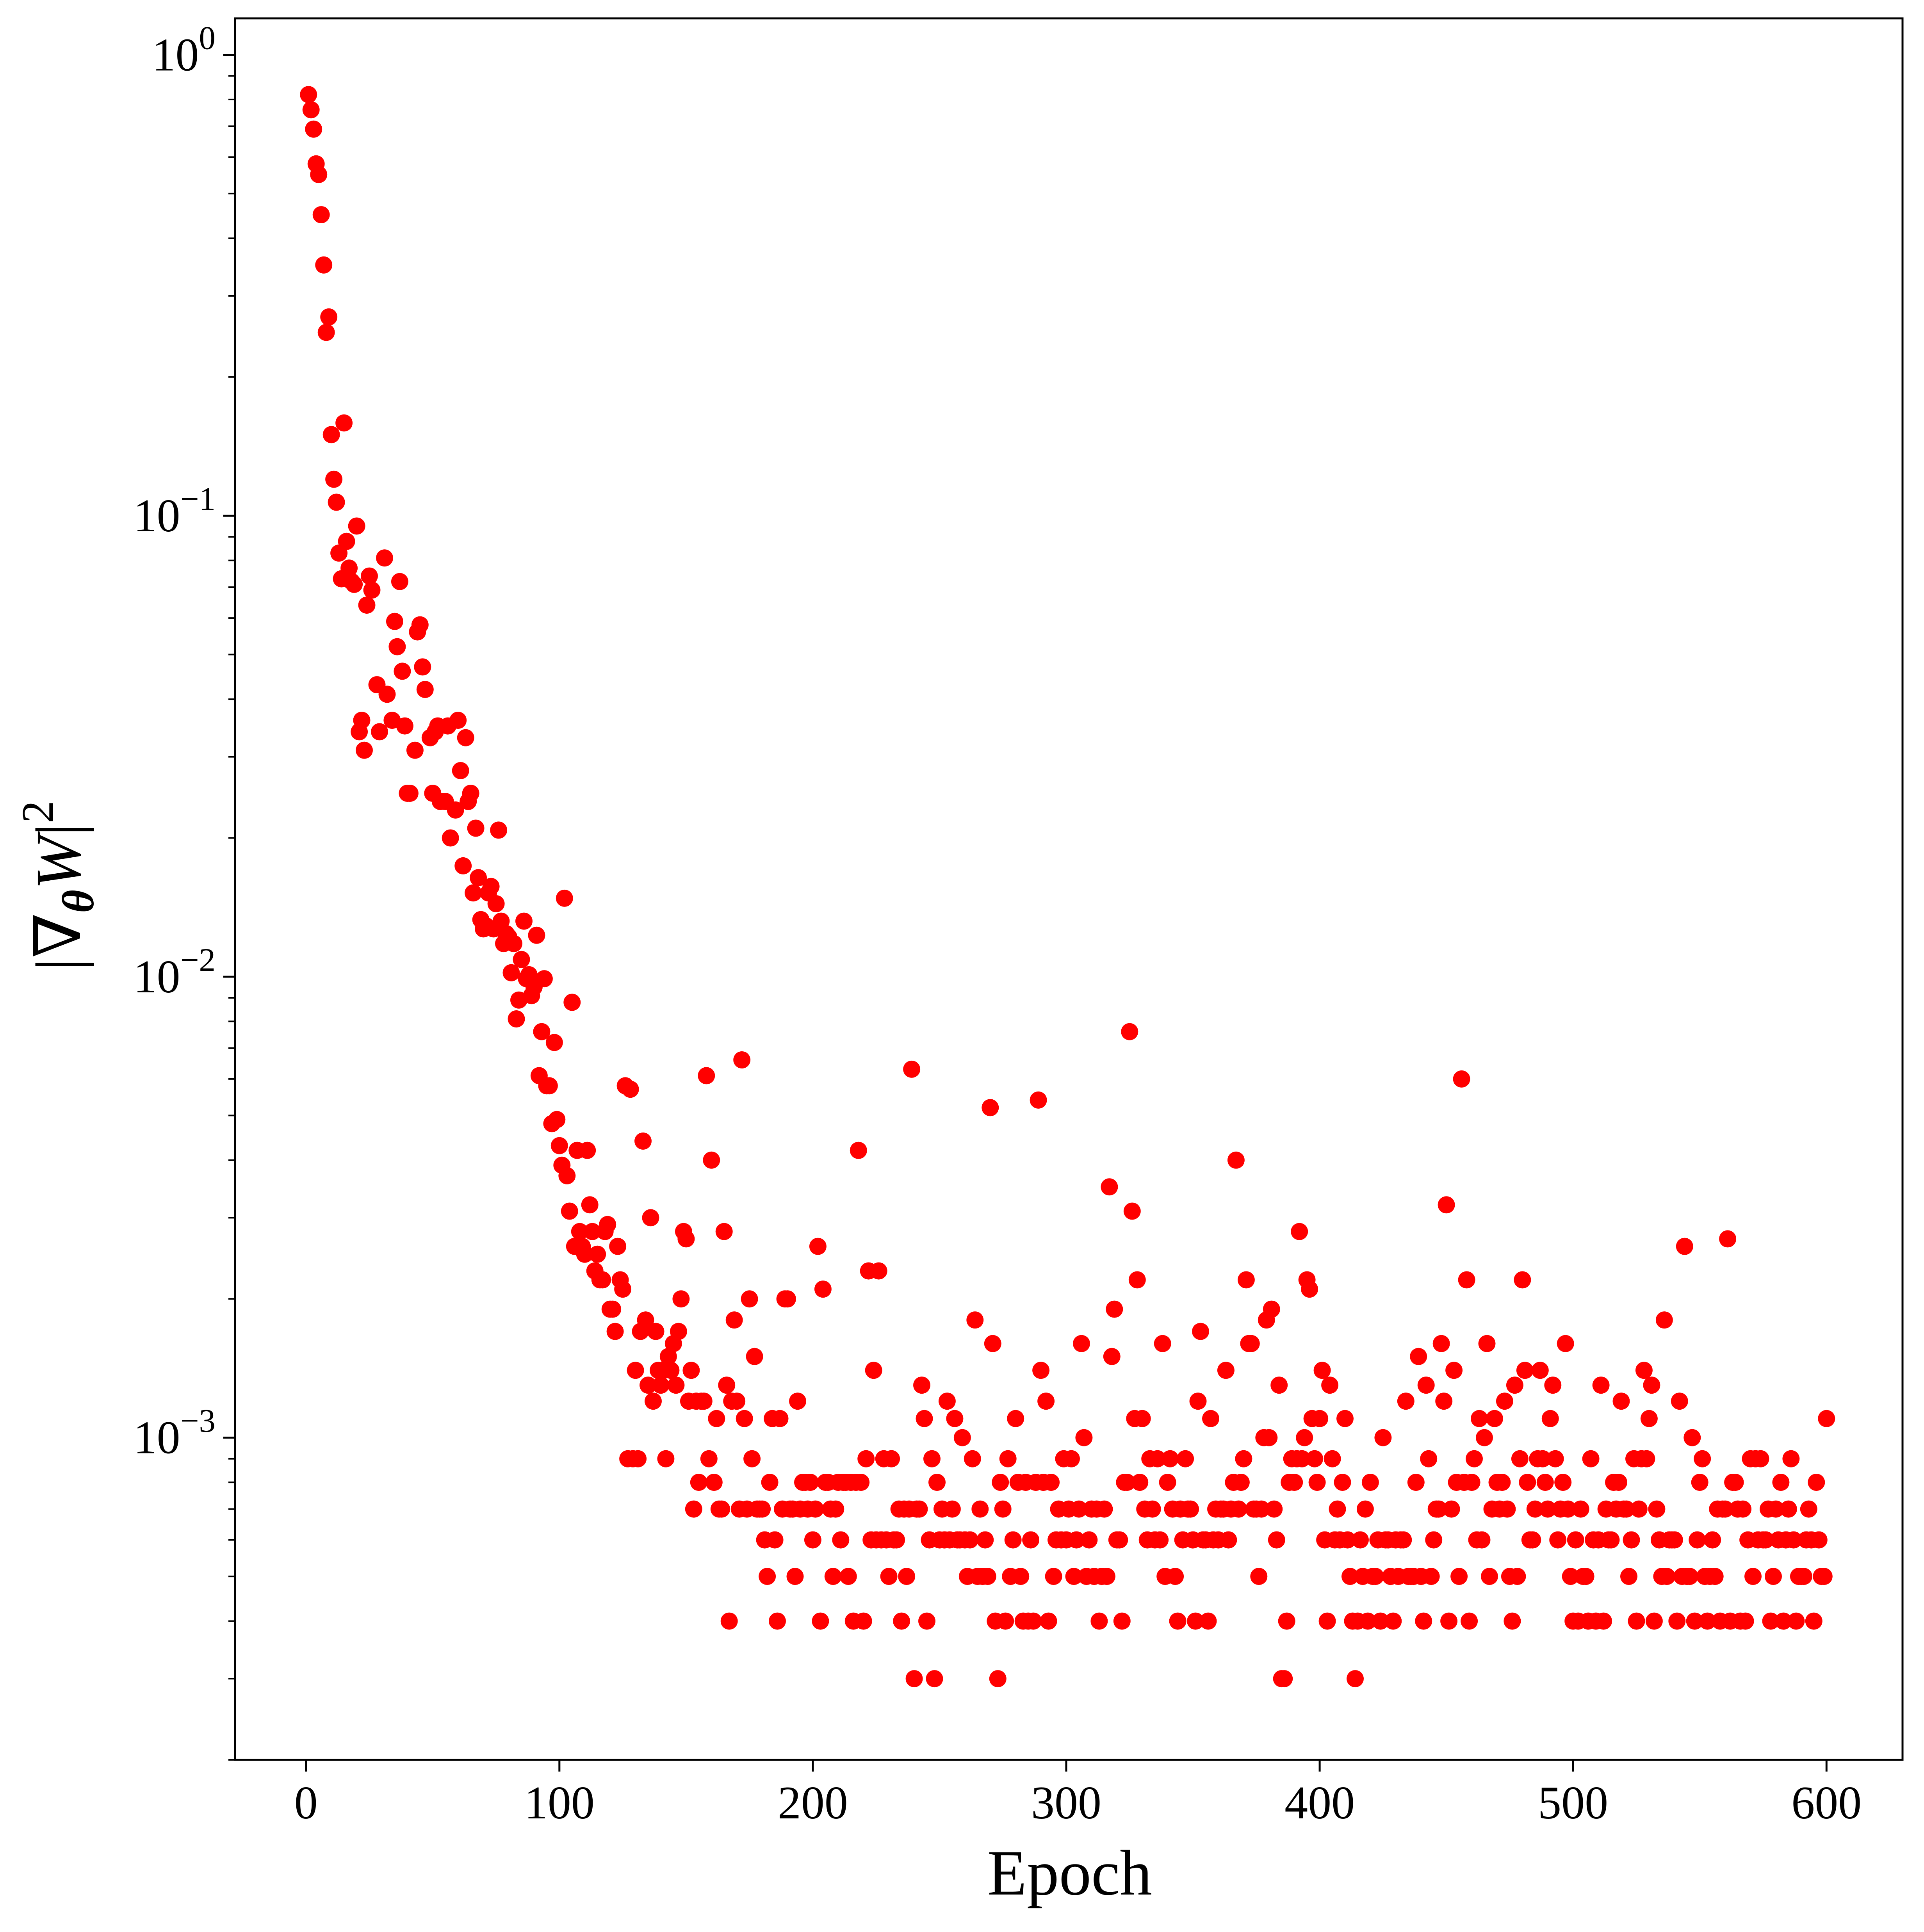 This screenshot has height=1932, width=1924. I want to click on y-axis-minor-ticks, so click(232, 918).